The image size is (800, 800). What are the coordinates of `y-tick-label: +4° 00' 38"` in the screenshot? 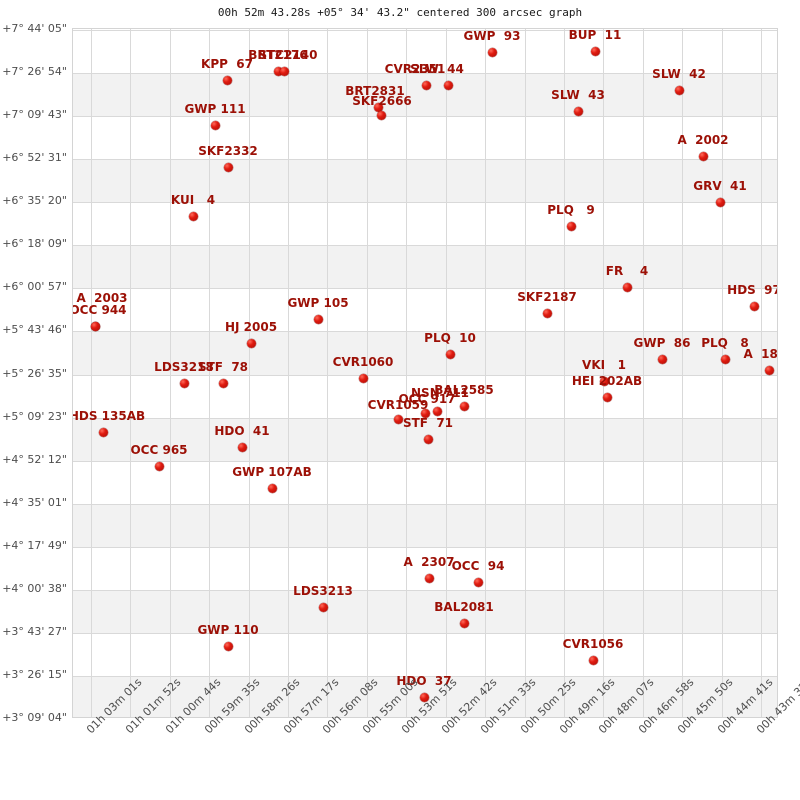 It's located at (34, 588).